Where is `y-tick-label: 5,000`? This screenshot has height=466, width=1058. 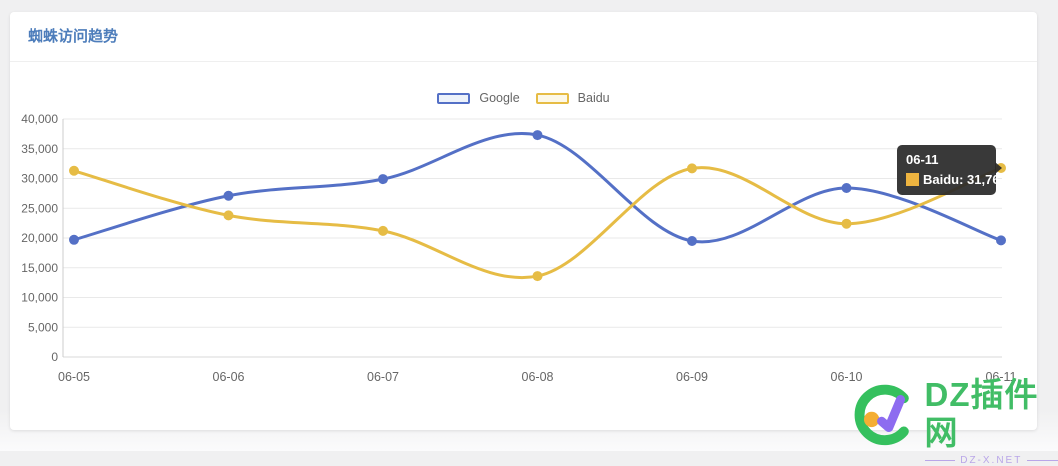 y-tick-label: 5,000 is located at coordinates (43, 327).